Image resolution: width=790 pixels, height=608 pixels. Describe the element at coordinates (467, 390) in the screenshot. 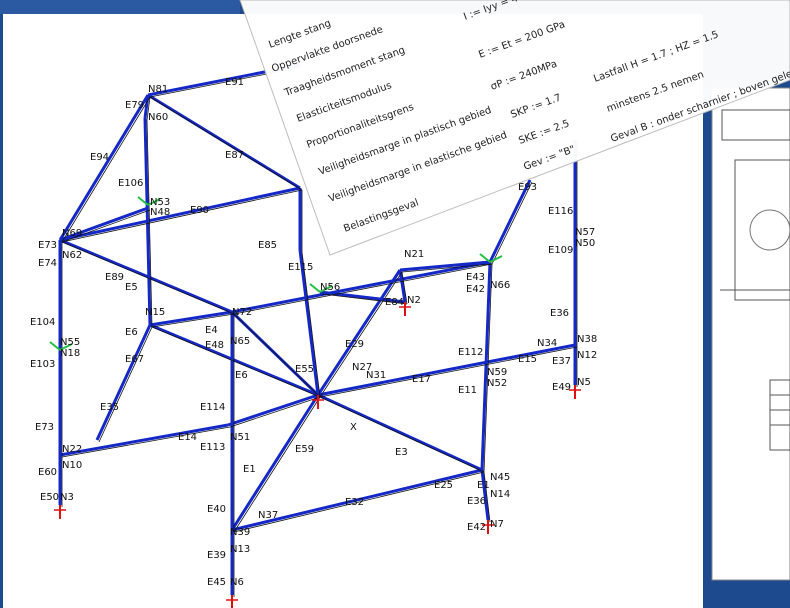

I see `node-label: E11` at that location.